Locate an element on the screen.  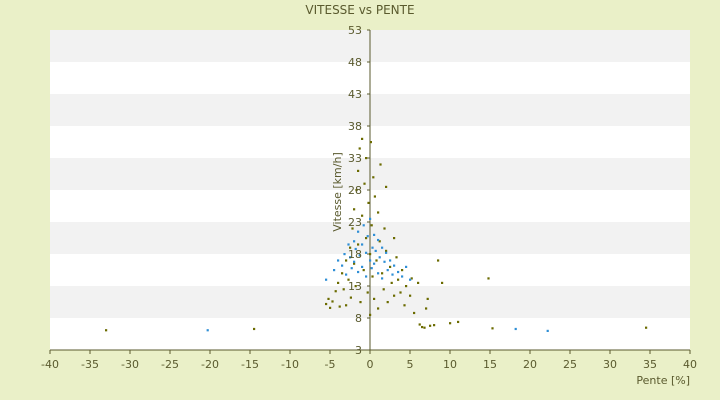
y-tick-label: 53 is located at coordinates (355, 30).